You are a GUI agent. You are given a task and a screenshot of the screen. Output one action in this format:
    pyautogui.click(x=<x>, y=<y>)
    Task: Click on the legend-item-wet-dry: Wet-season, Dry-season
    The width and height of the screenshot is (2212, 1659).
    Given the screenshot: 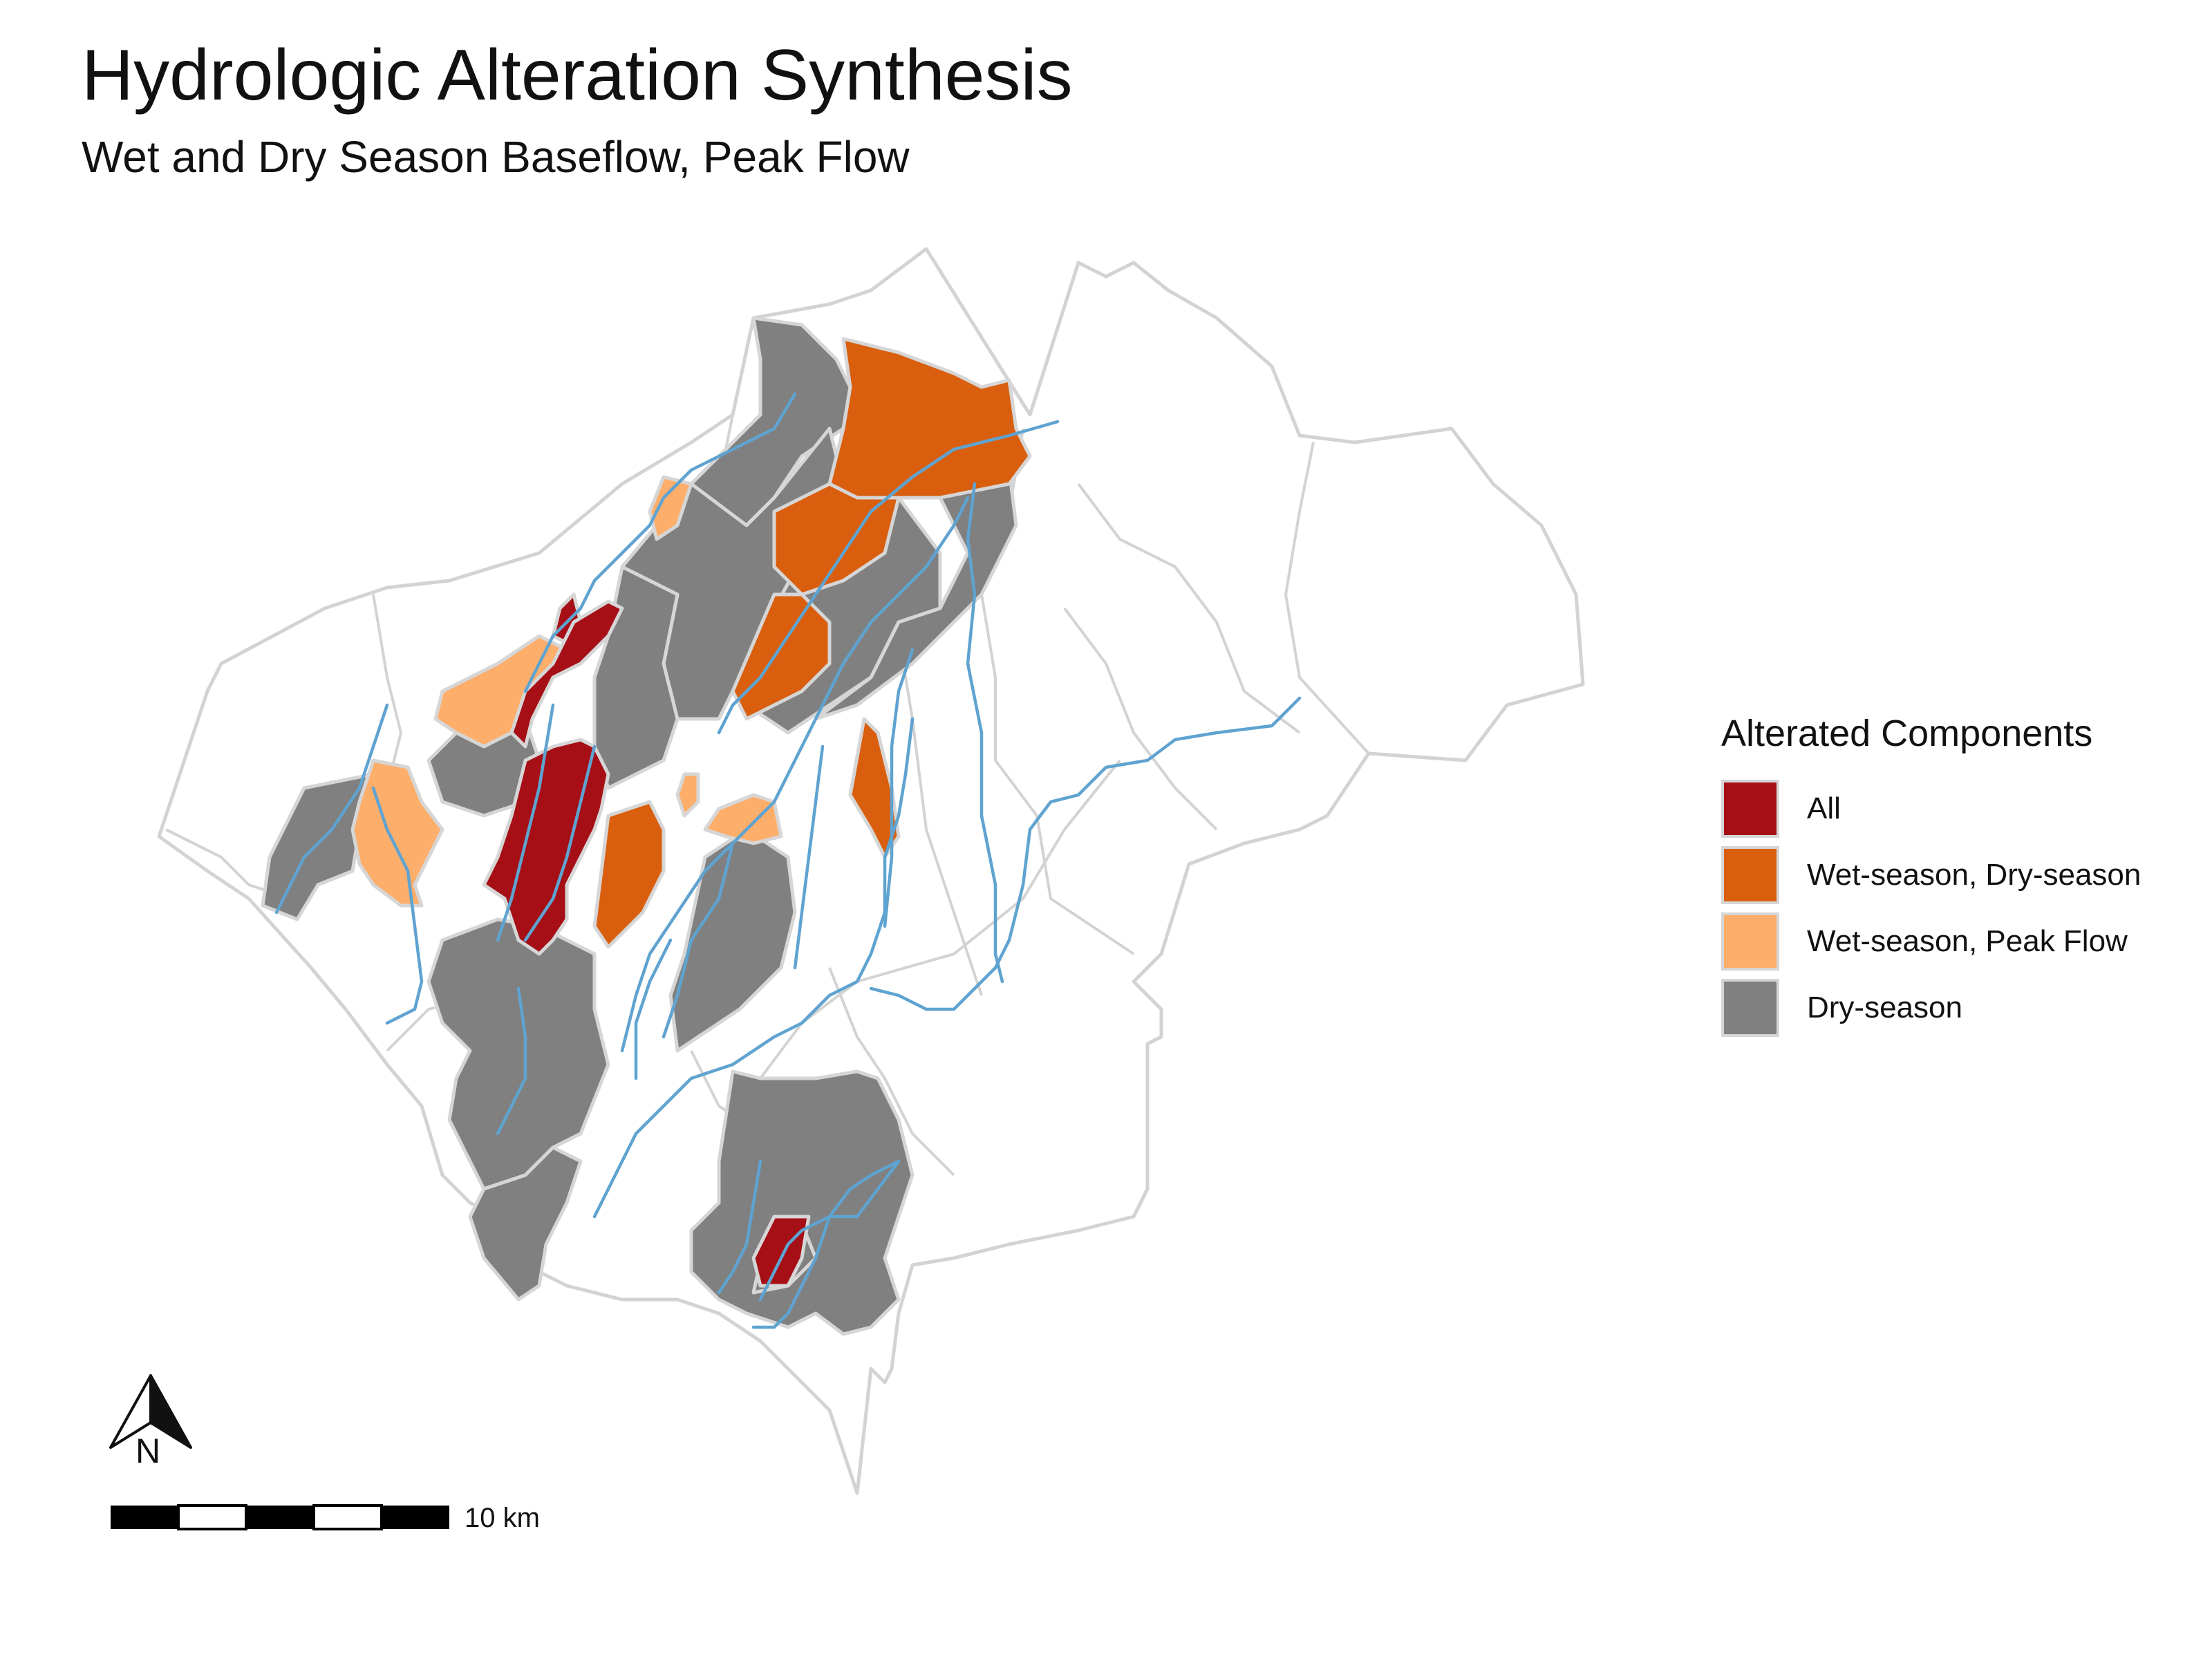 What is the action you would take?
    pyautogui.click(x=1931, y=875)
    